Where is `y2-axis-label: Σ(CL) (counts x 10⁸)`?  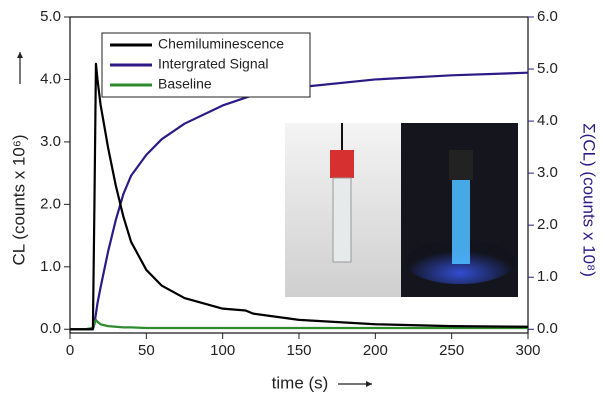
y2-axis-label: Σ(CL) (counts x 10⁸) is located at coordinates (589, 200).